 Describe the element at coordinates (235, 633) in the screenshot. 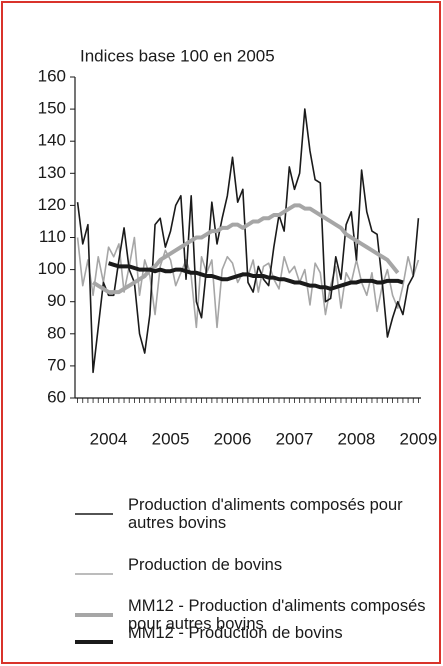

I see `legend-label: MM12 - Production de bovins` at that location.